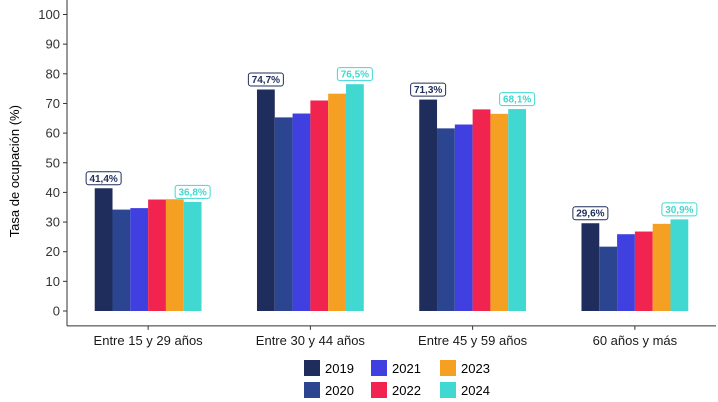 The width and height of the screenshot is (718, 402). Describe the element at coordinates (53, 192) in the screenshot. I see `y-tick-label: 40` at that location.